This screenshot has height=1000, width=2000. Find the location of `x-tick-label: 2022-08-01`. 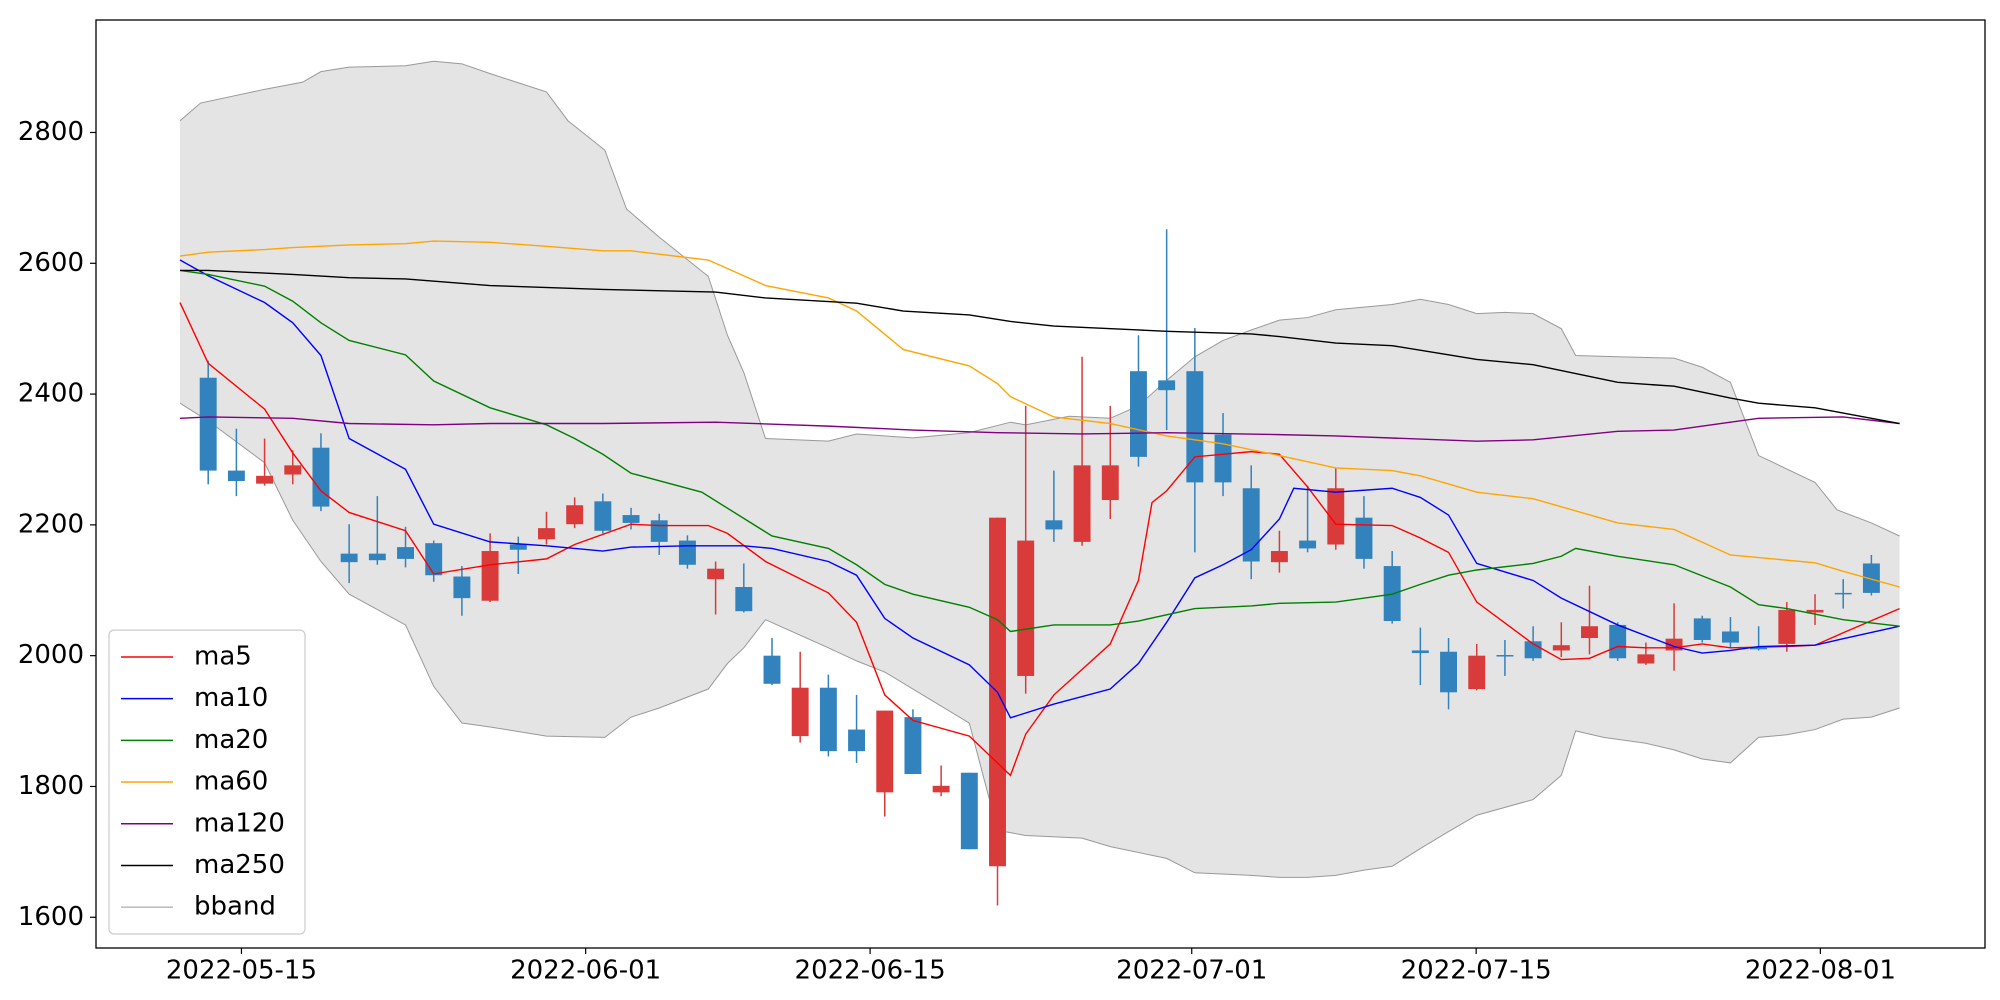

x-tick-label: 2022-08-01 is located at coordinates (1820, 971).